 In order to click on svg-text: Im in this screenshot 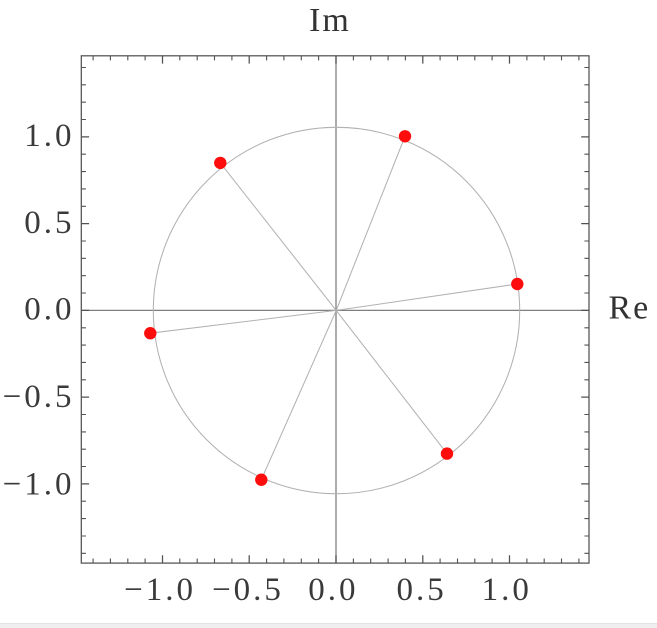, I will do `click(330, 20)`.